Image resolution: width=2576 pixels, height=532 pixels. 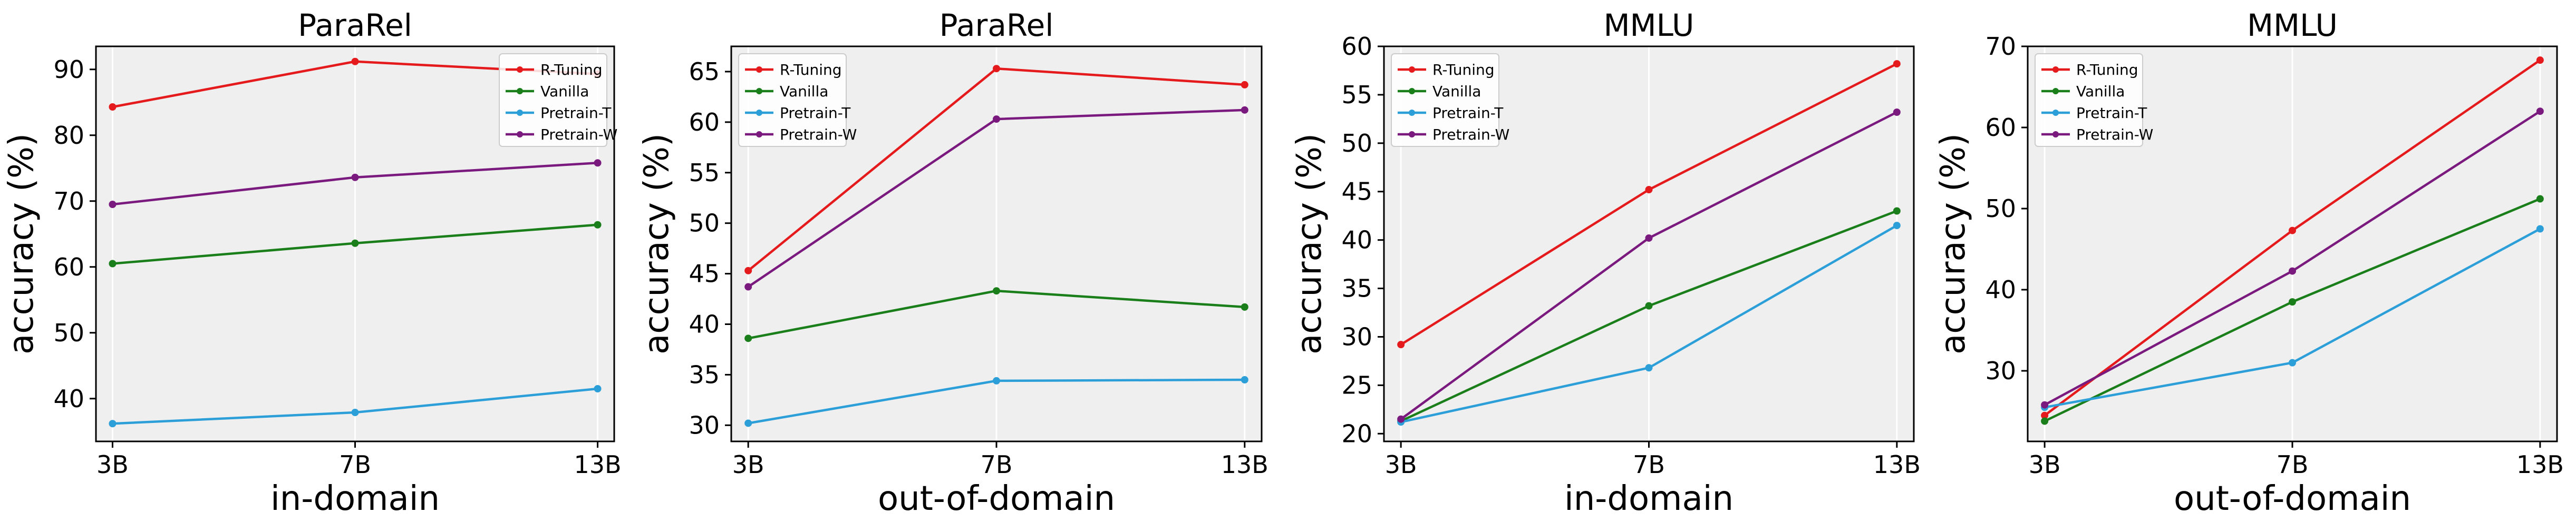 I want to click on y-tick-label: 25, so click(x=1356, y=385).